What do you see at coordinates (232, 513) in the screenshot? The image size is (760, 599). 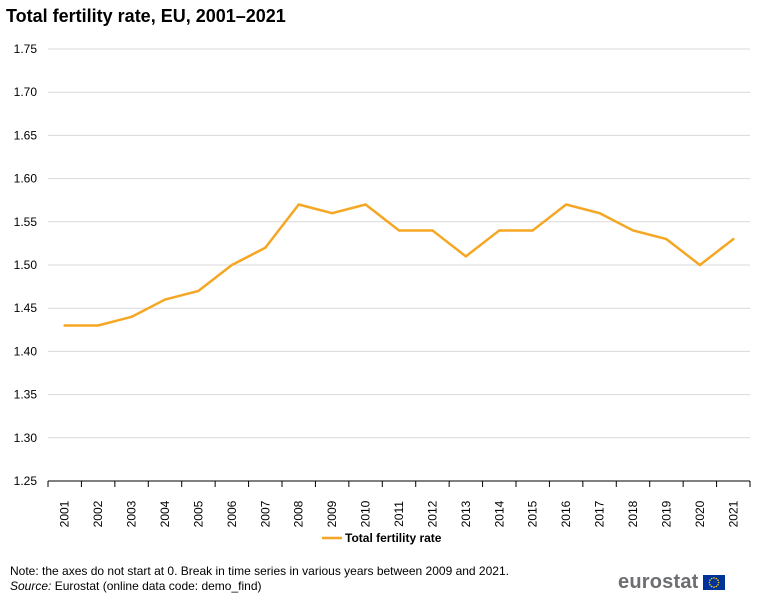 I see `x-tick-label: 2006` at bounding box center [232, 513].